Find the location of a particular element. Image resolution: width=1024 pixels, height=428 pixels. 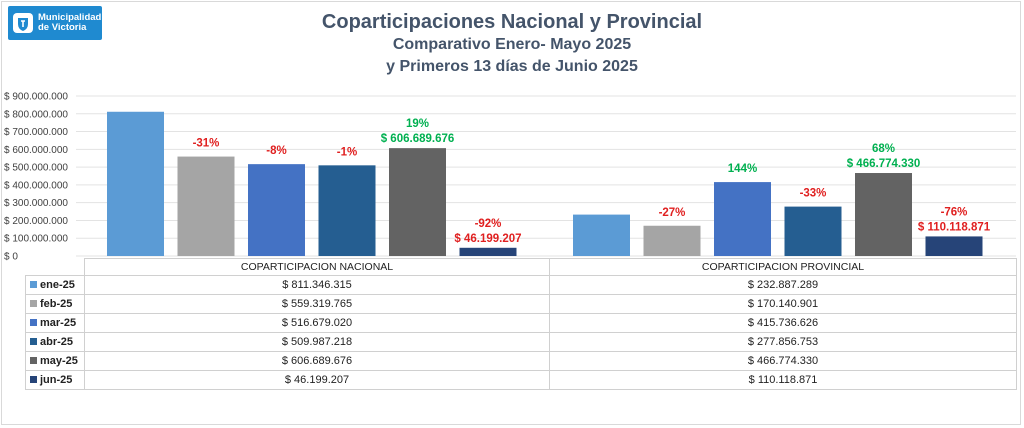

header-provincial: COPARTICIPACION PROVINCIAL is located at coordinates (783, 267).